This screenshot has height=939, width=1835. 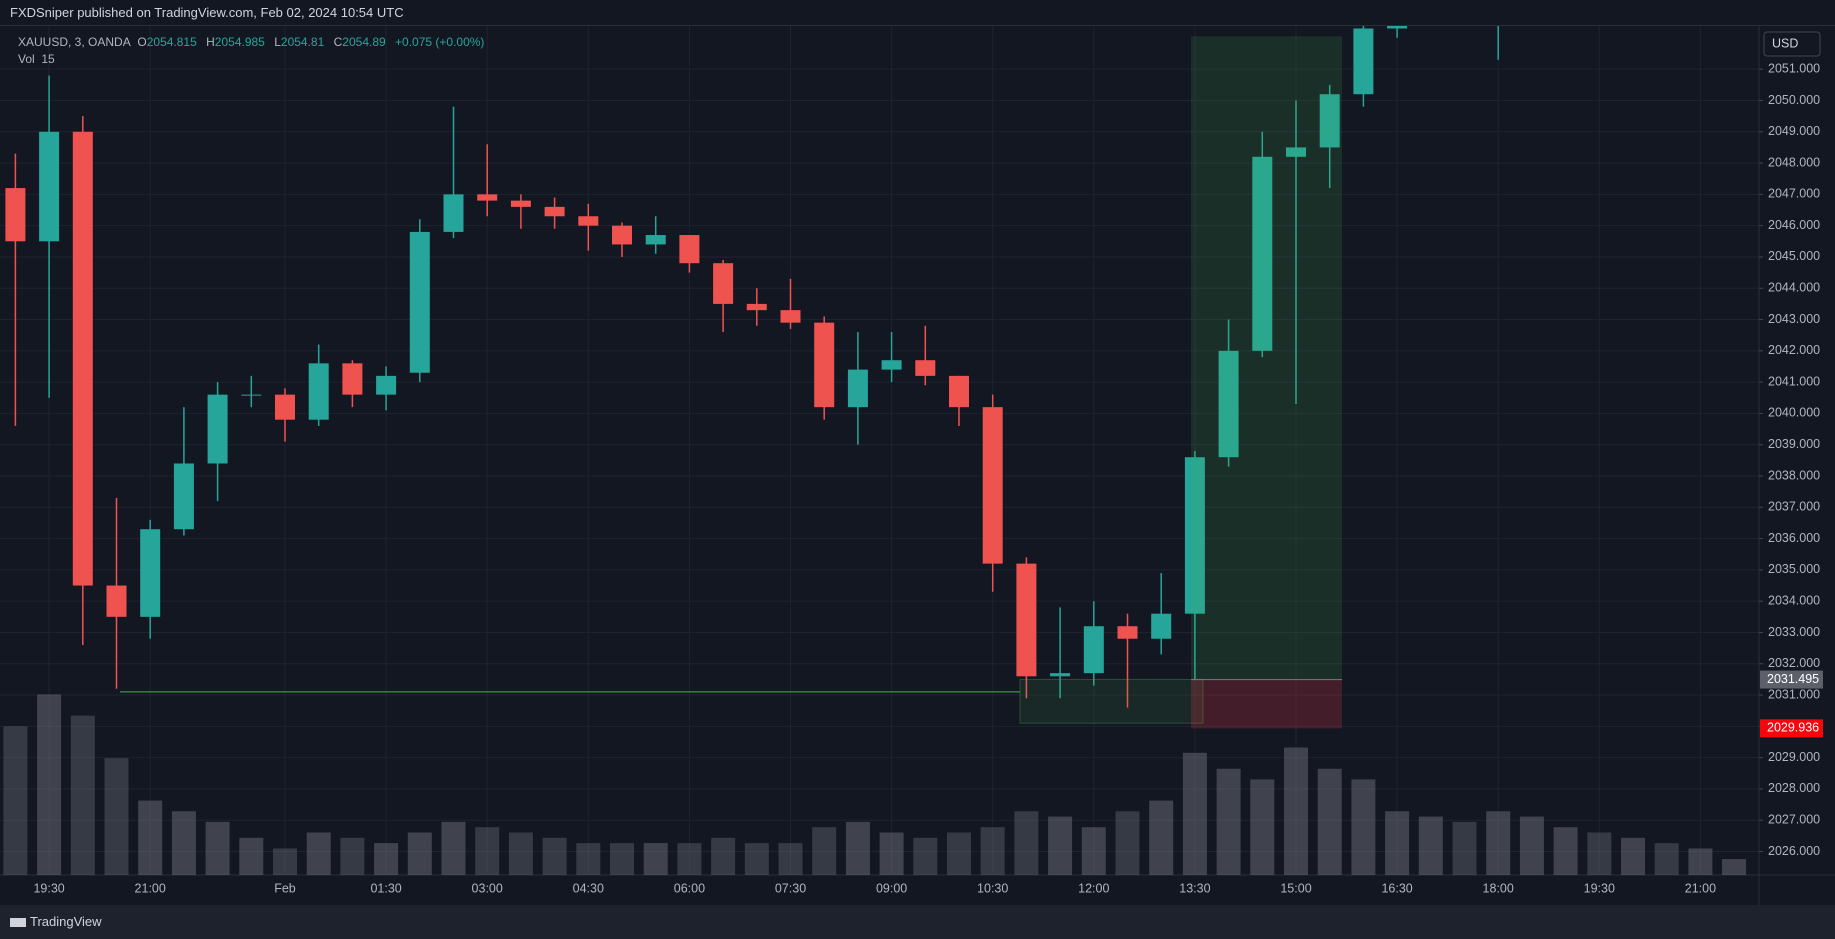 I want to click on o-value: 2054.815, so click(x=171, y=42).